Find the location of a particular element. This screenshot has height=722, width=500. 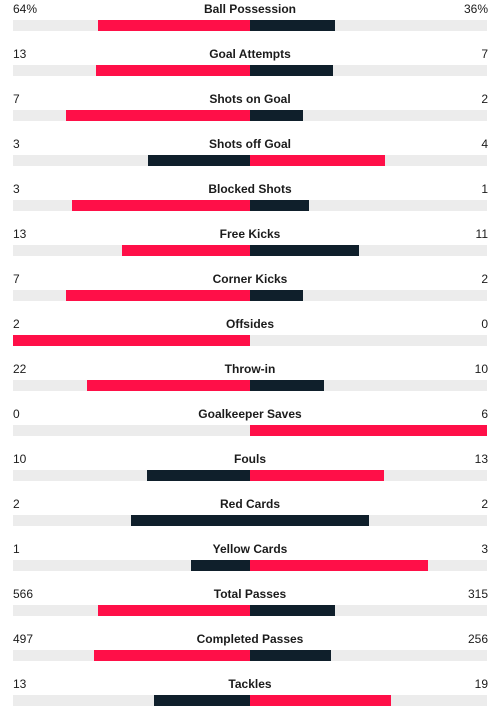

stat-row: 3 Shots off Goal 4 is located at coordinates (250, 159).